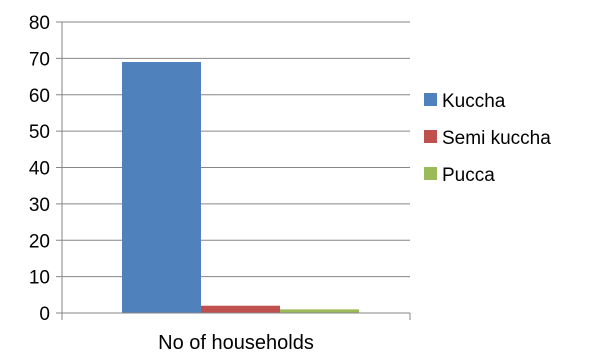 This screenshot has width=602, height=358. I want to click on bar-kuccha, so click(161, 188).